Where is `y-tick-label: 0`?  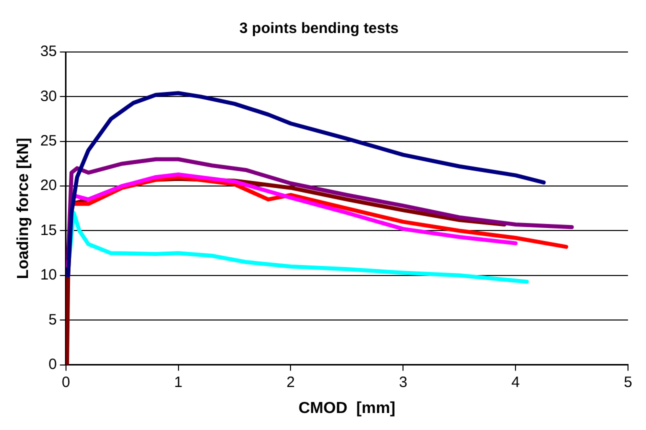
y-tick-label: 0 is located at coordinates (52, 364).